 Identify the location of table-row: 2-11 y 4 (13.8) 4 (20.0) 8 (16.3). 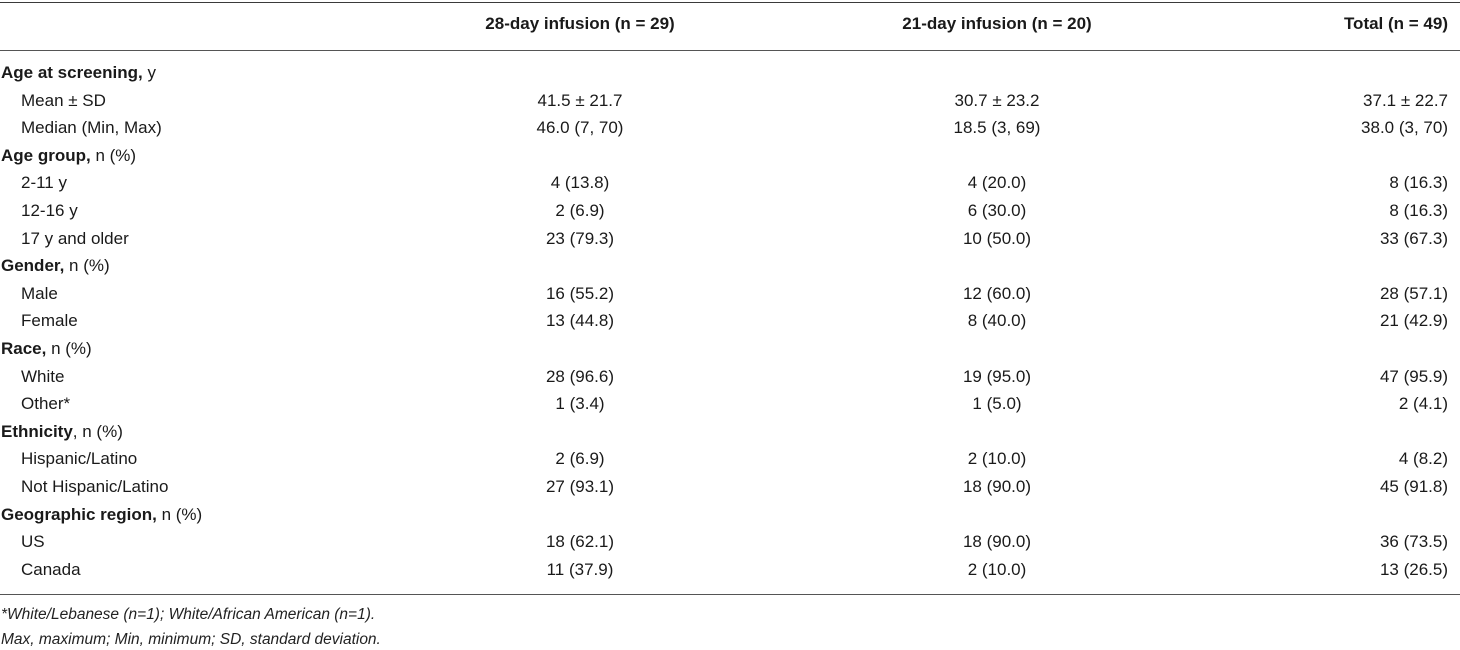
(730, 186).